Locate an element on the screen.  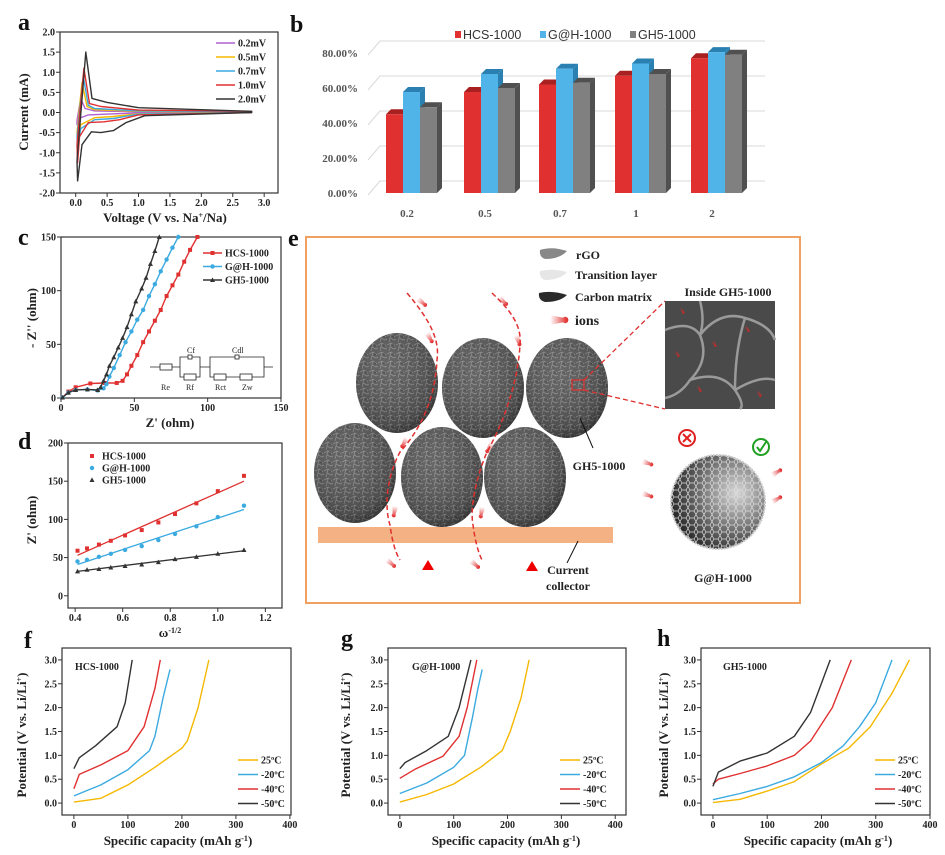
label-segment: Z' (ohm) is located at coordinates (31, 520).